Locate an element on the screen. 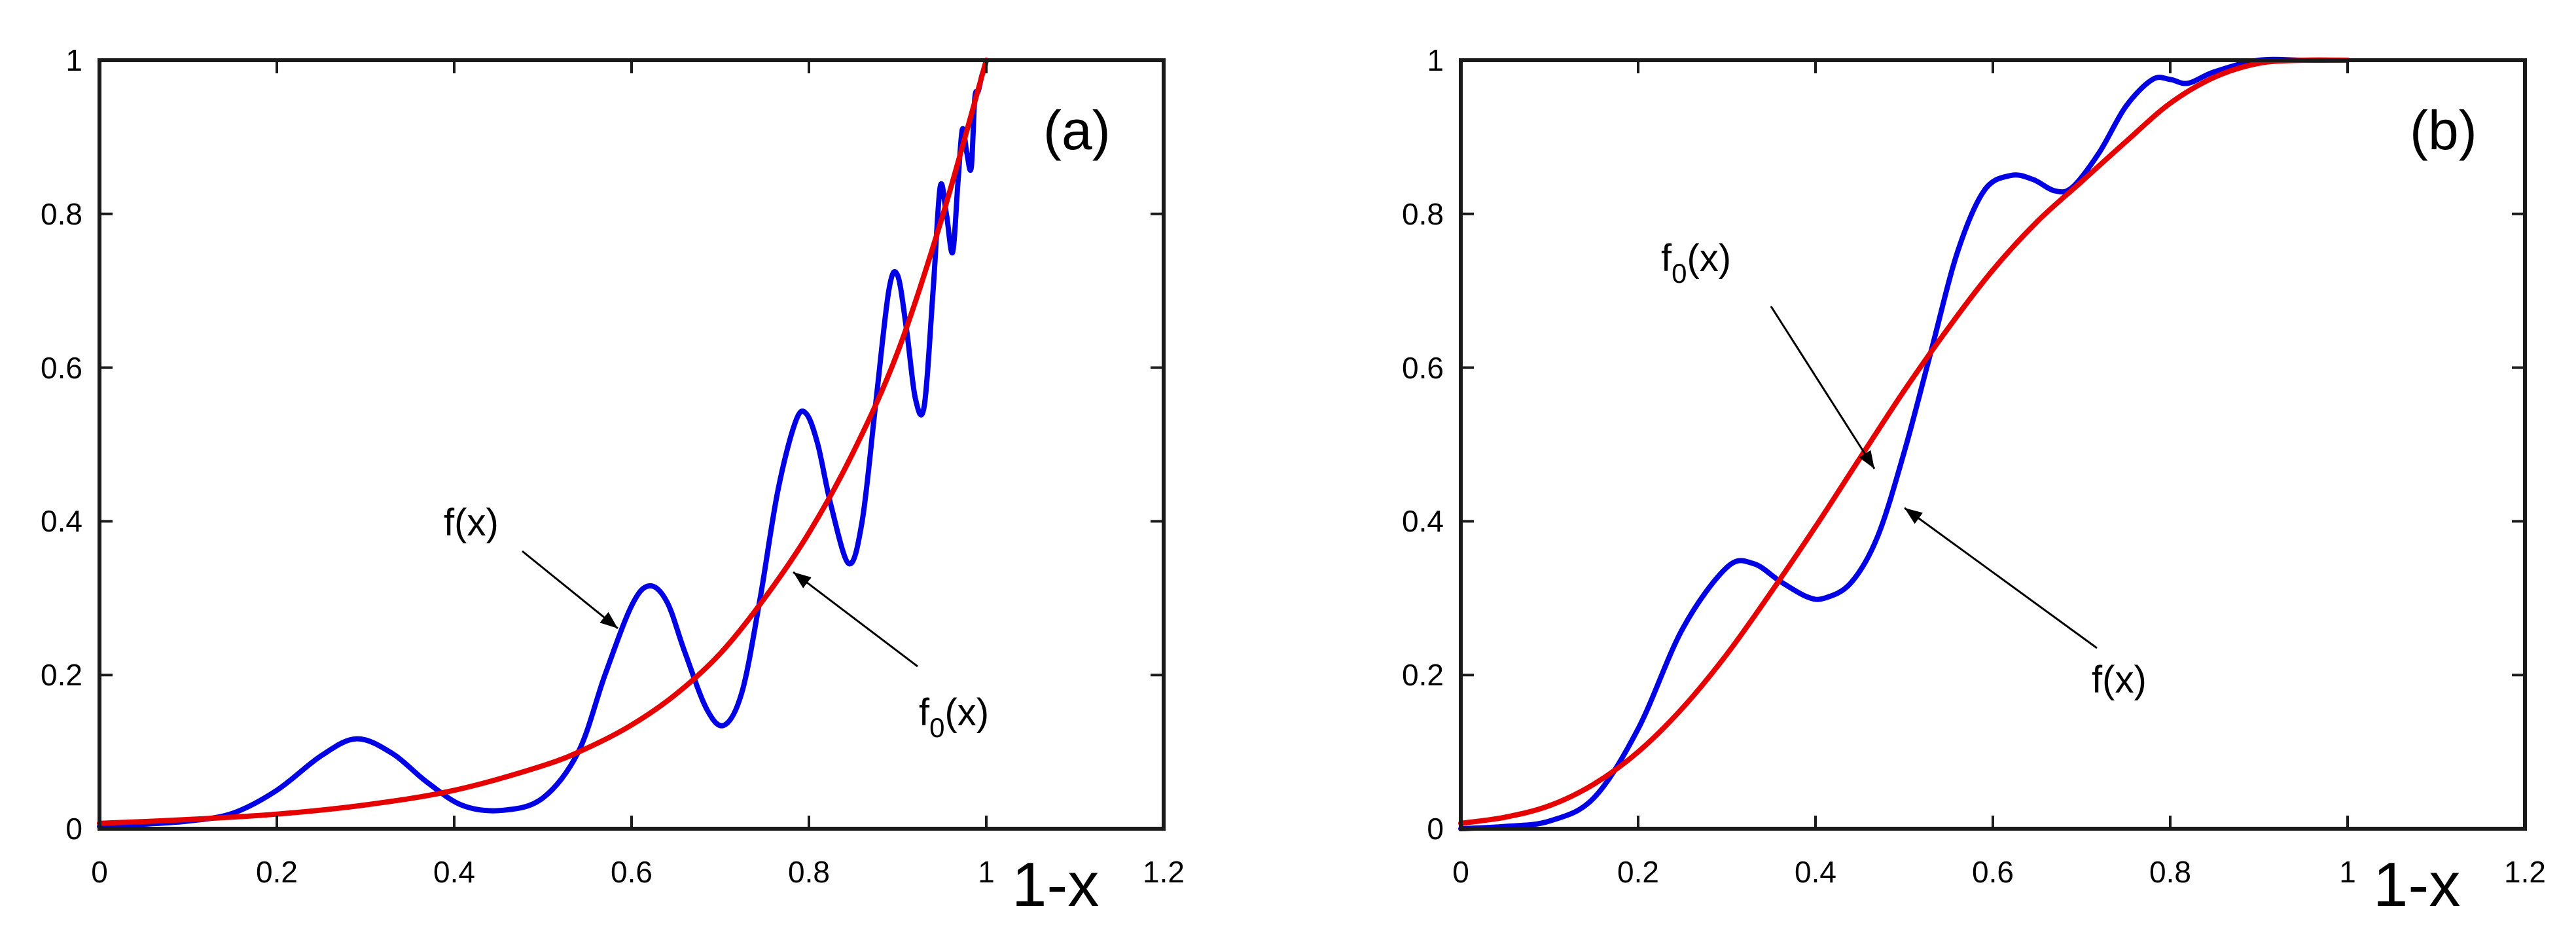 This screenshot has height=940, width=2576. panel-a-xtick-label: 1.2 is located at coordinates (1164, 872).